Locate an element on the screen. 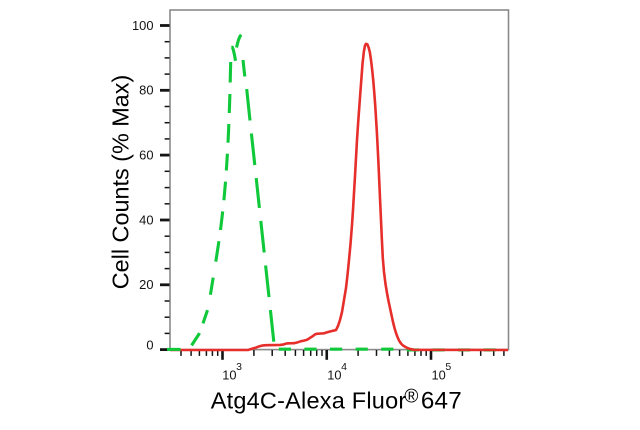  svg-text: 100 is located at coordinates (143, 25).